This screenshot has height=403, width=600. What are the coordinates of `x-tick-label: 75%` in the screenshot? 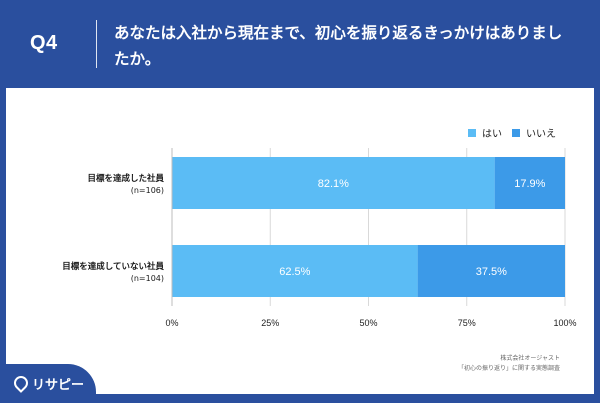 It's located at (467, 323).